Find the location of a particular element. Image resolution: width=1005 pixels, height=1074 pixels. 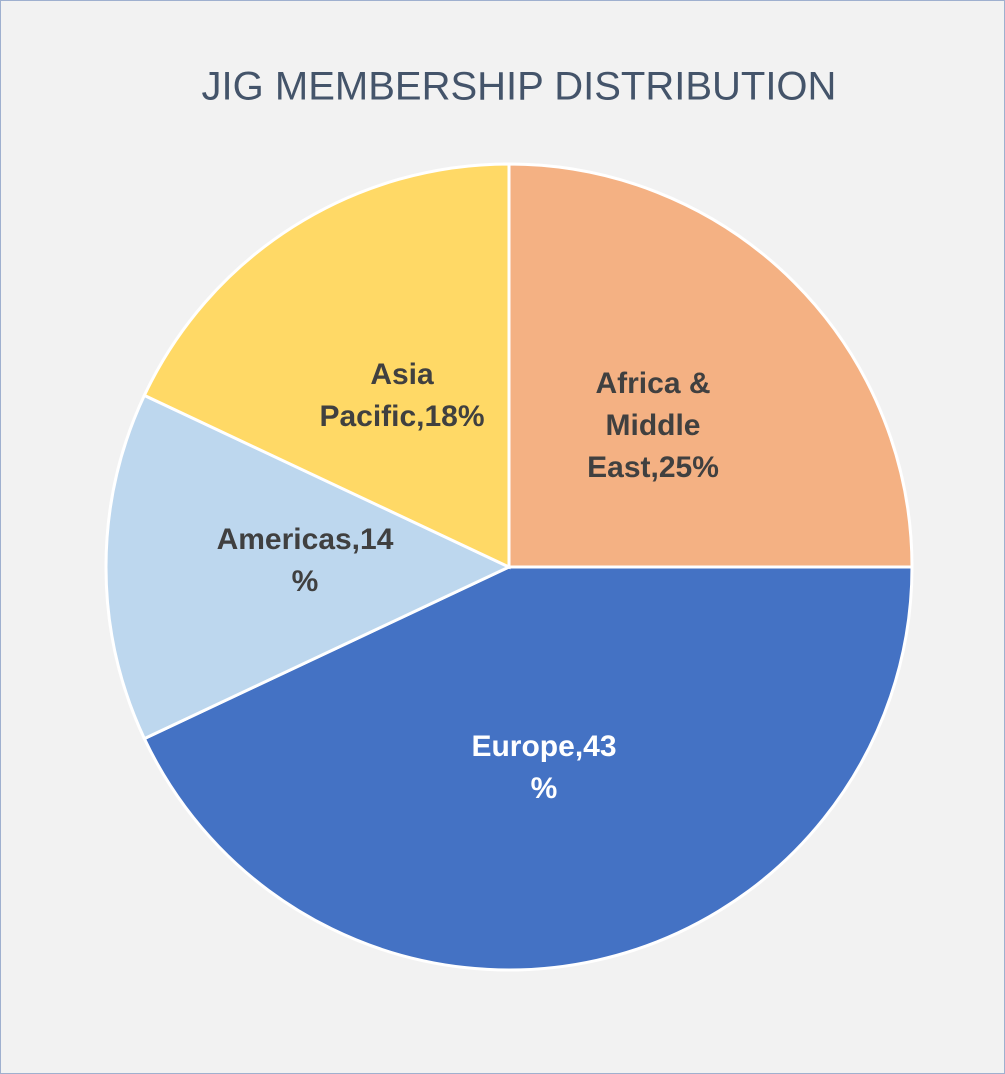

data-label: Asia Pacific,18% is located at coordinates (402, 395).